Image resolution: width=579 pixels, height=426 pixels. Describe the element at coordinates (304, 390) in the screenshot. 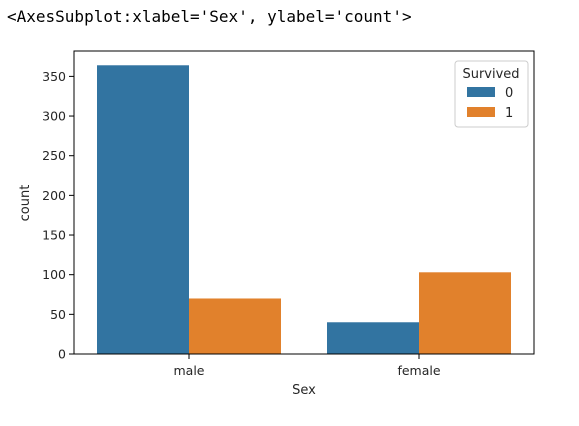

I see `x-axis-label: Sex` at that location.